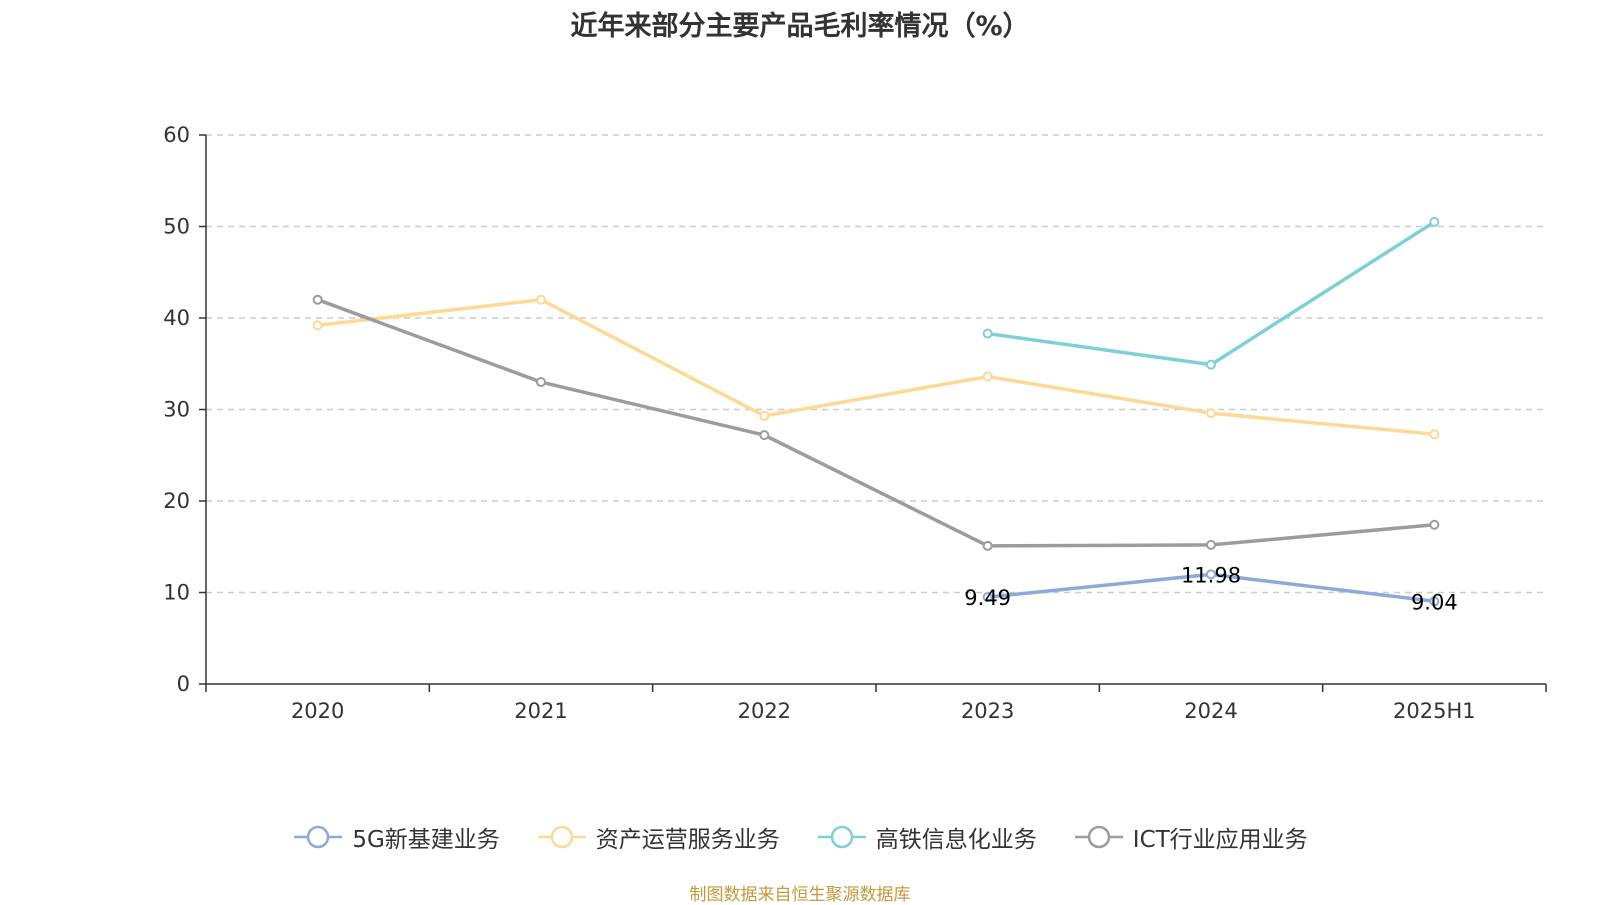  Describe the element at coordinates (764, 711) in the screenshot. I see `x-tick-label: 2022` at that location.